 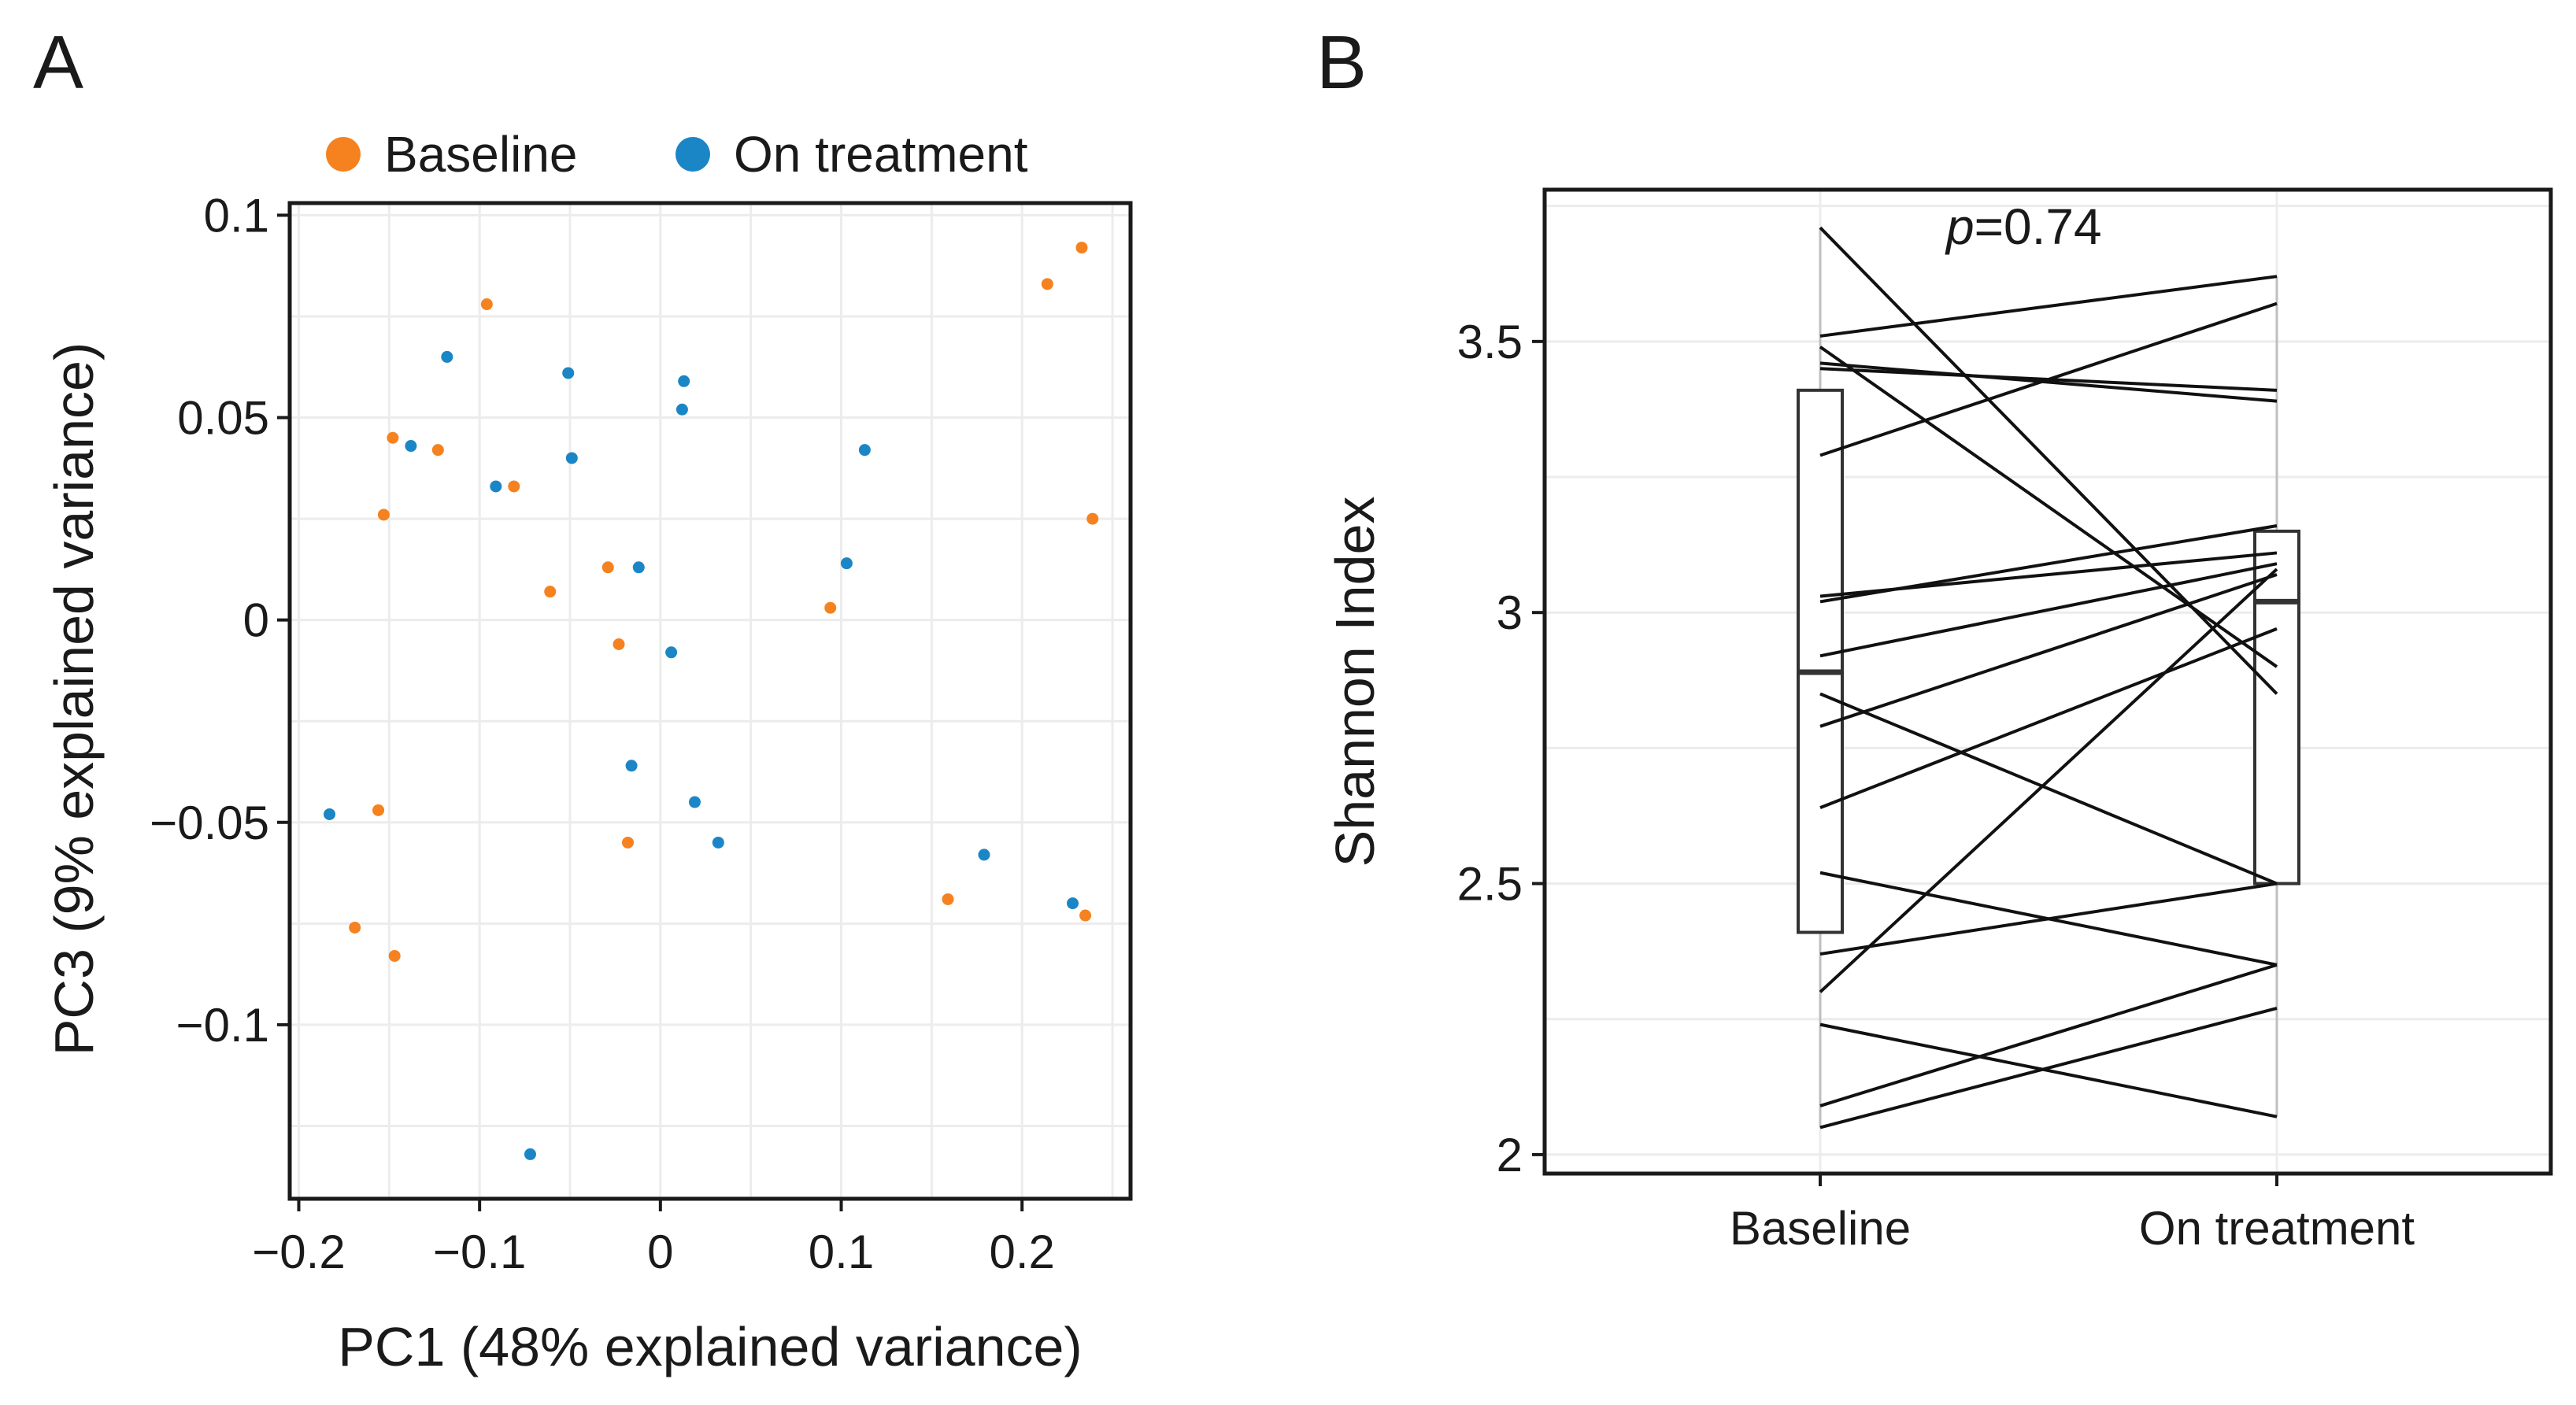 What do you see at coordinates (74, 699) in the screenshot?
I see `y-axis-title: PC3 (9% explained variance)` at bounding box center [74, 699].